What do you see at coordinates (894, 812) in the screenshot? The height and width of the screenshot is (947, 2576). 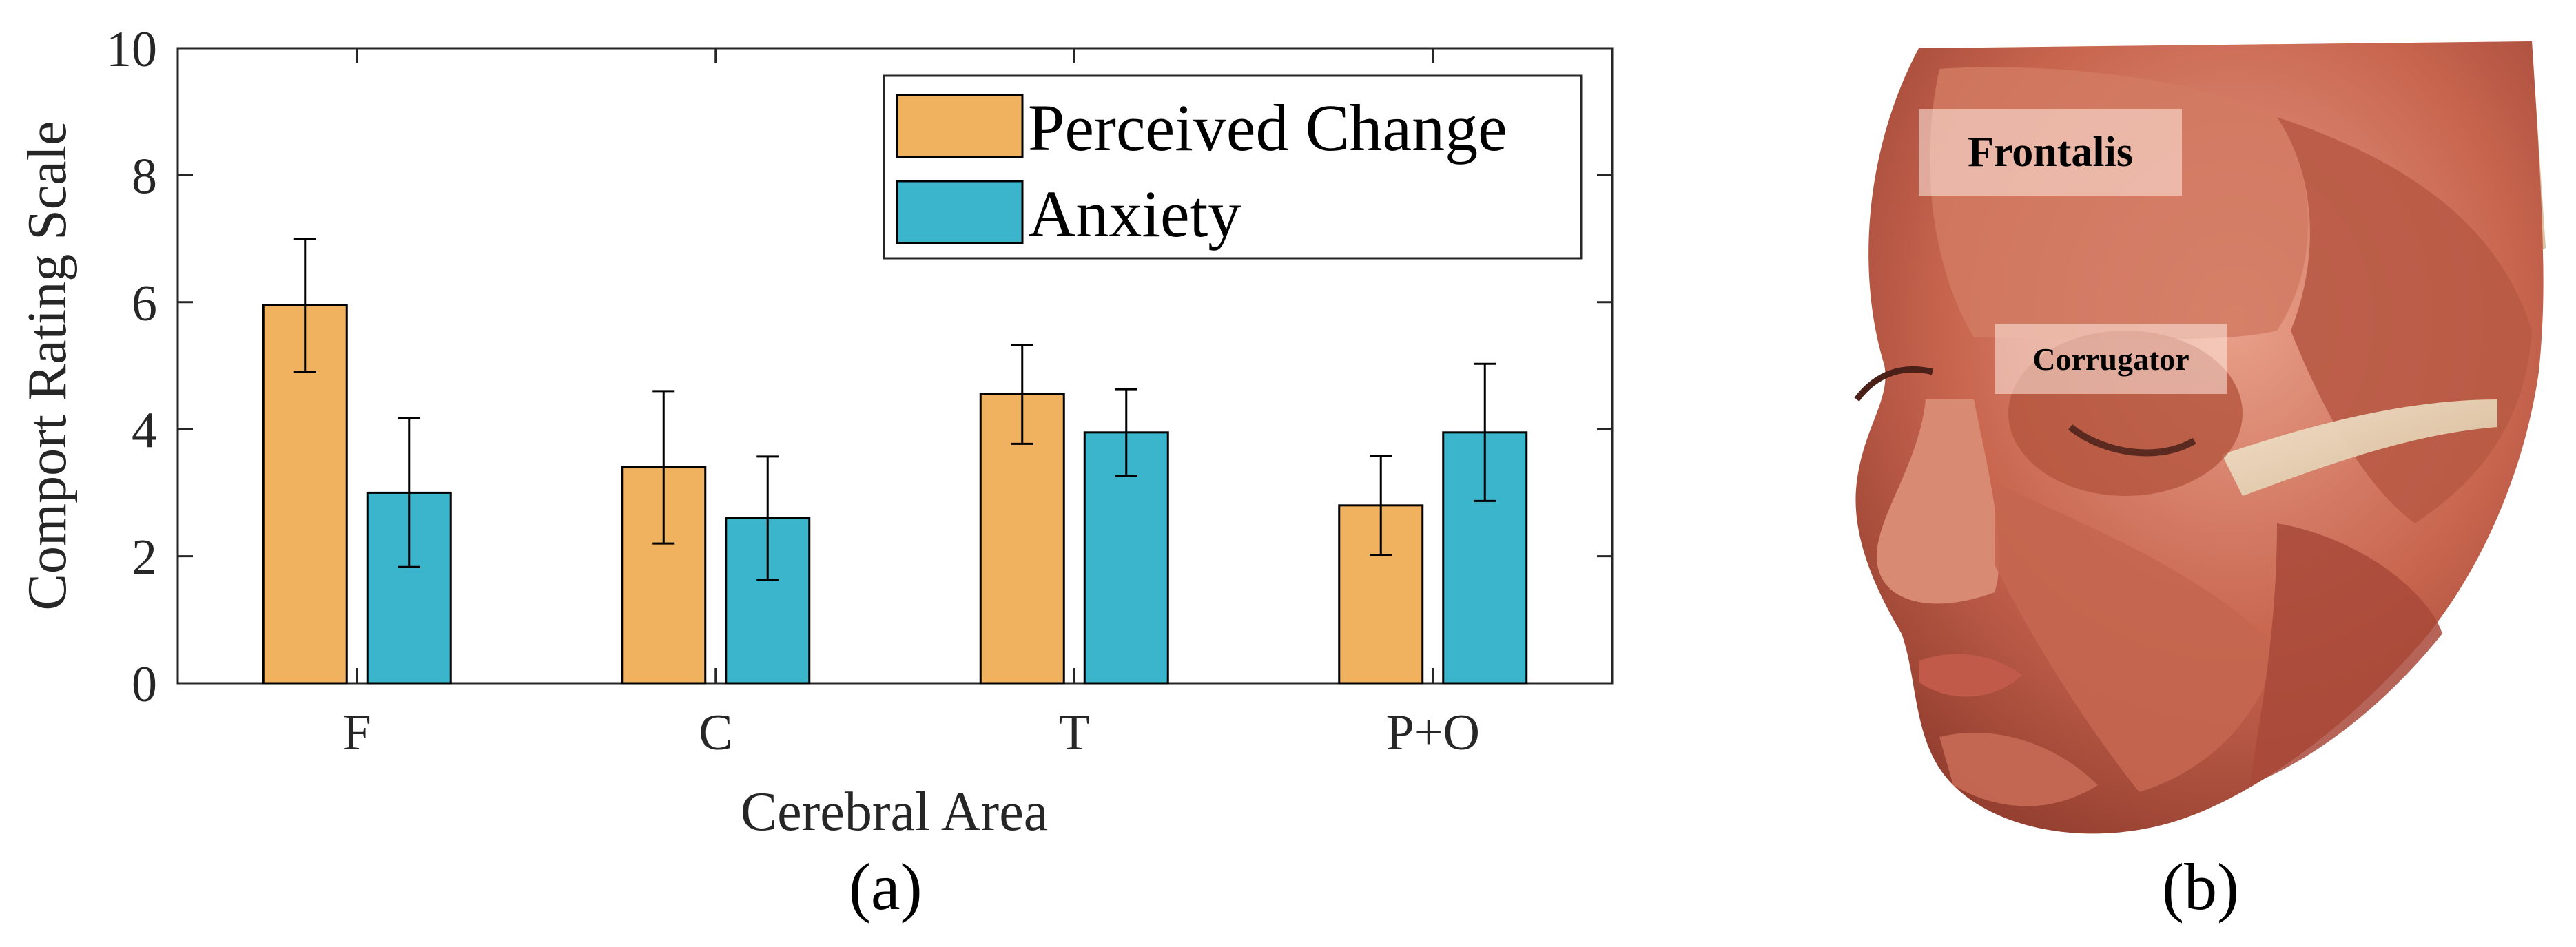 I see `x-axis-title: Cerebral Area` at bounding box center [894, 812].